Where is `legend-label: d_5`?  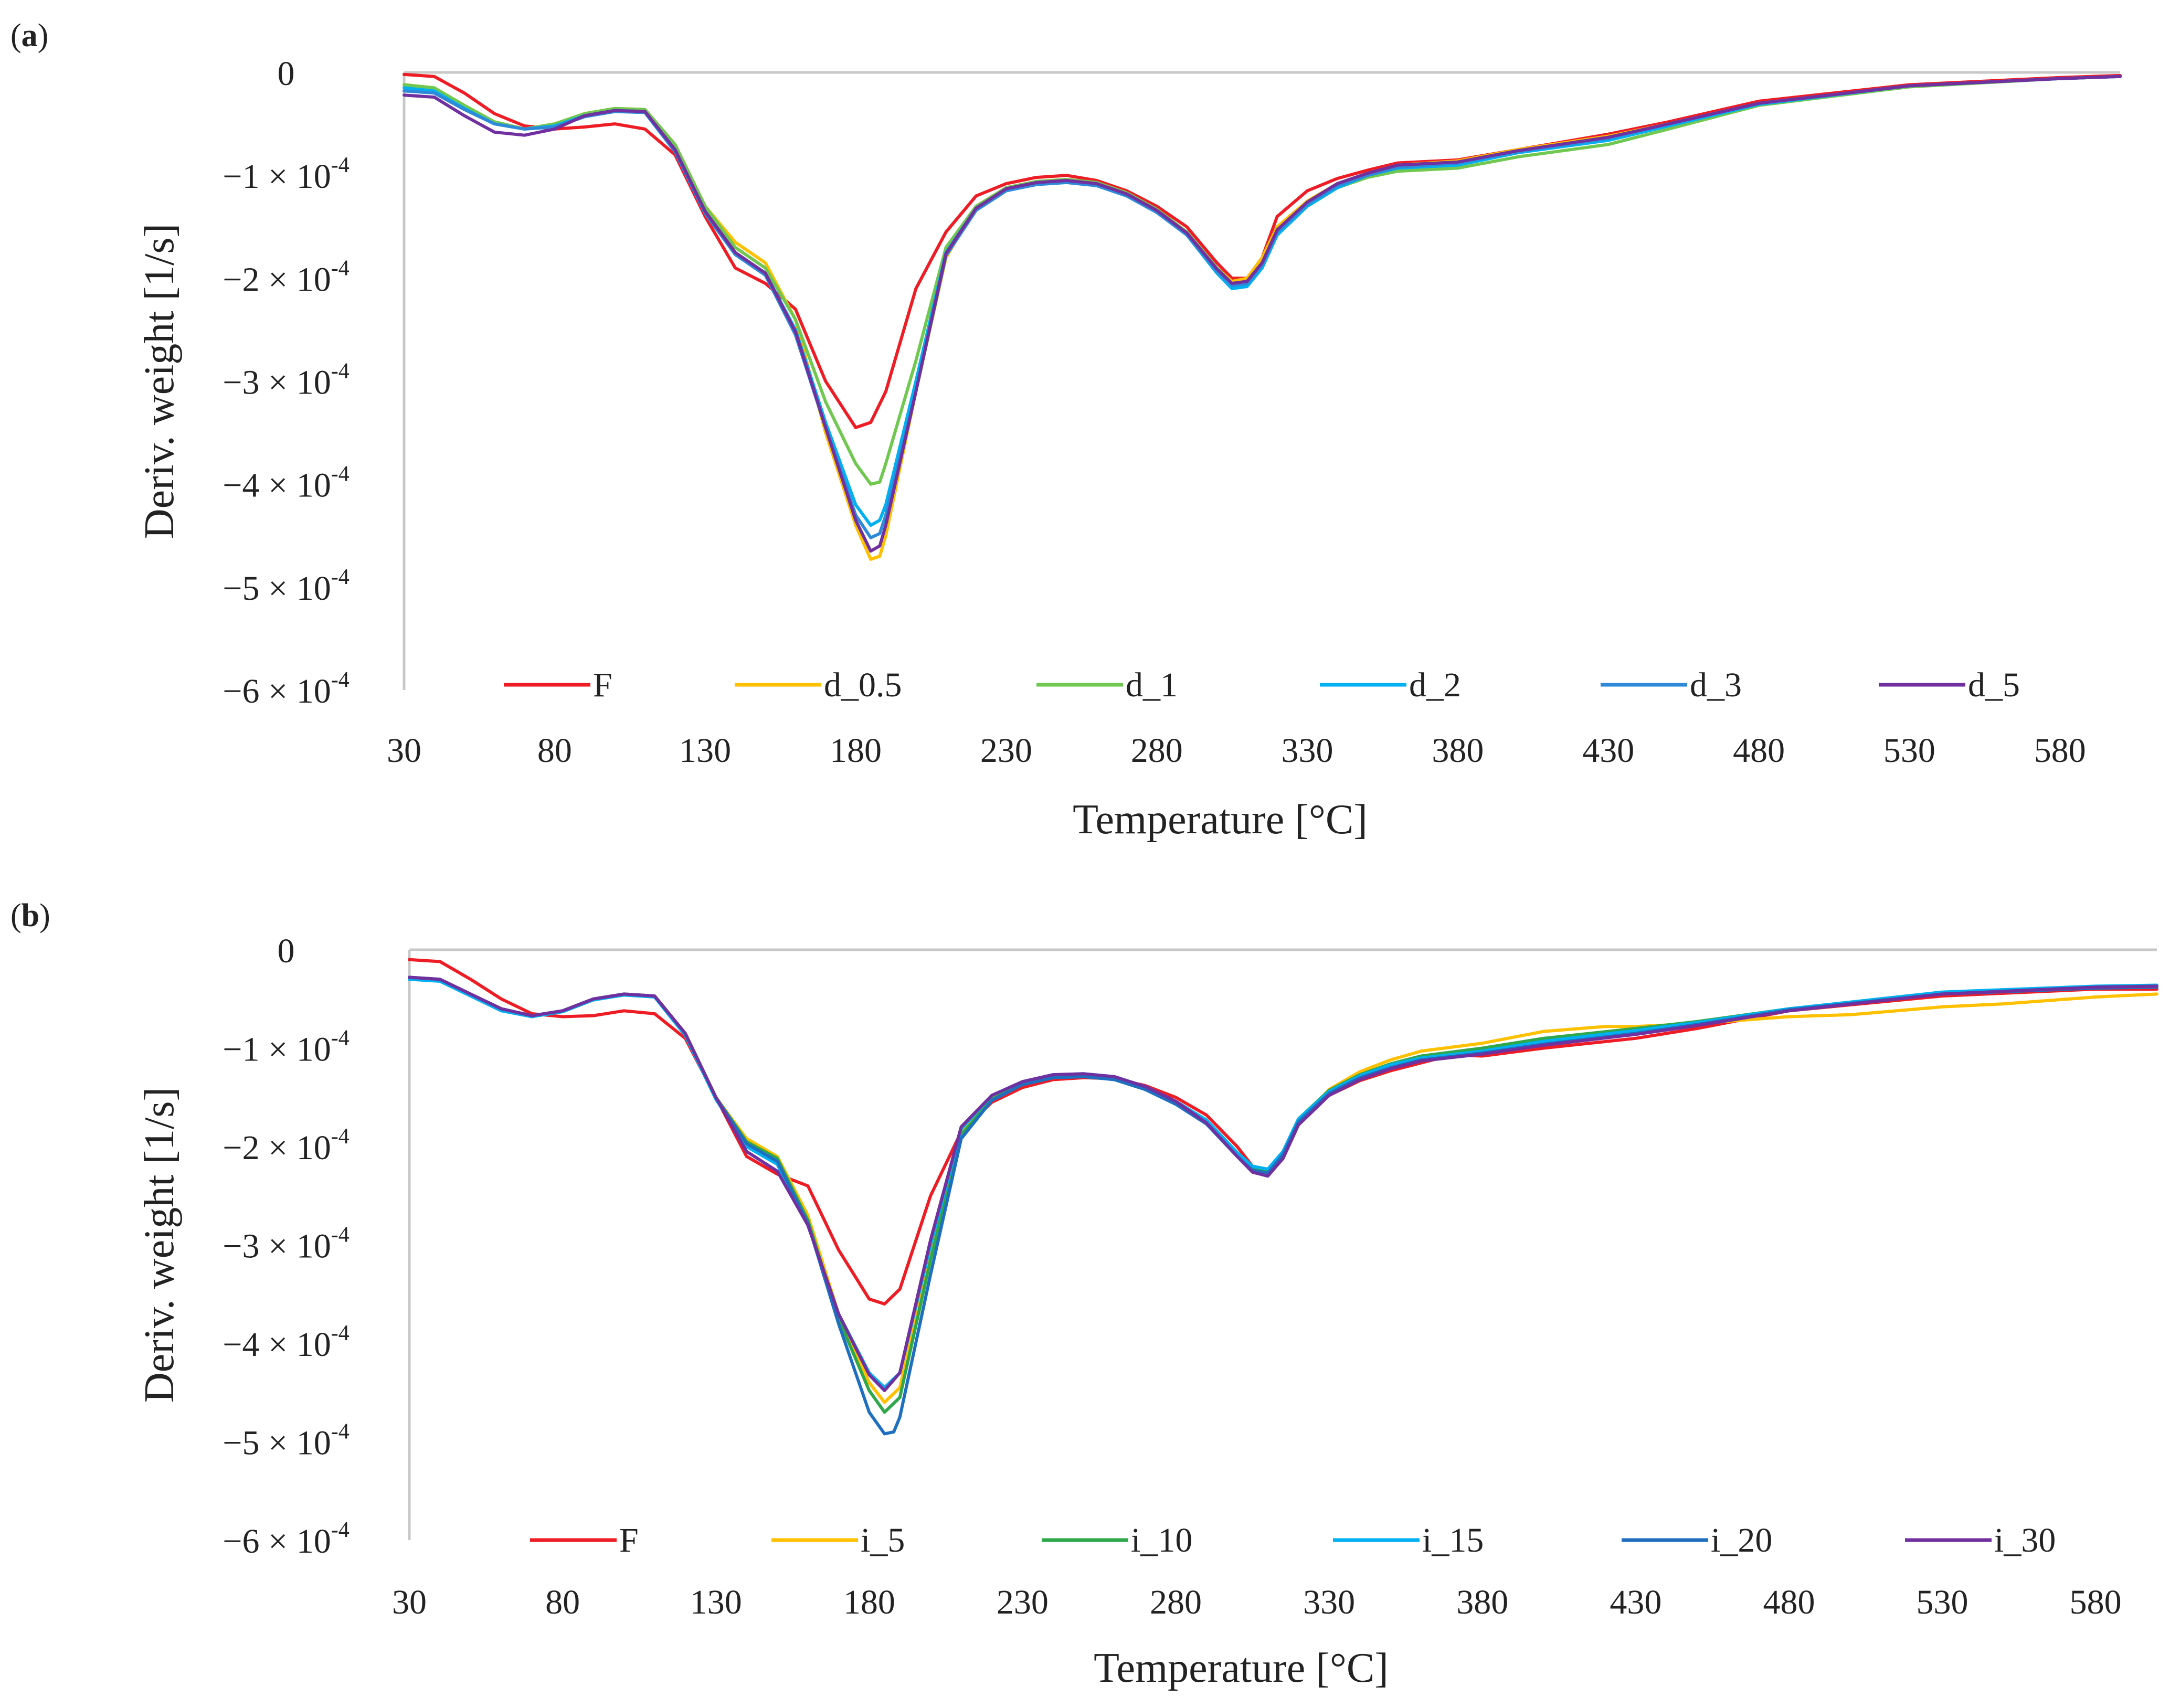
legend-label: d_5 is located at coordinates (1994, 685).